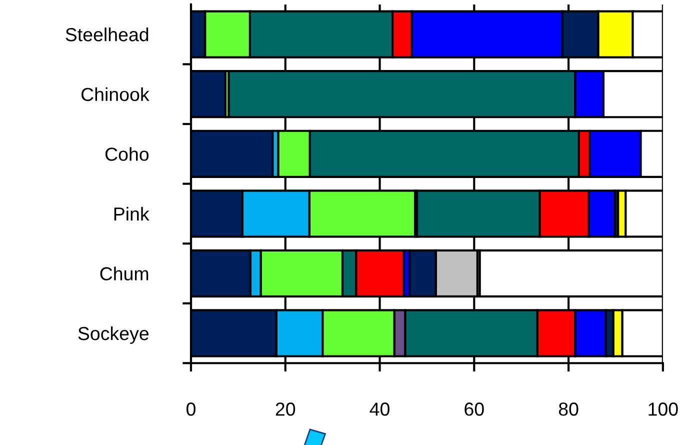 The width and height of the screenshot is (692, 445). Describe the element at coordinates (124, 273) in the screenshot. I see `y-tick-label: Chum` at that location.